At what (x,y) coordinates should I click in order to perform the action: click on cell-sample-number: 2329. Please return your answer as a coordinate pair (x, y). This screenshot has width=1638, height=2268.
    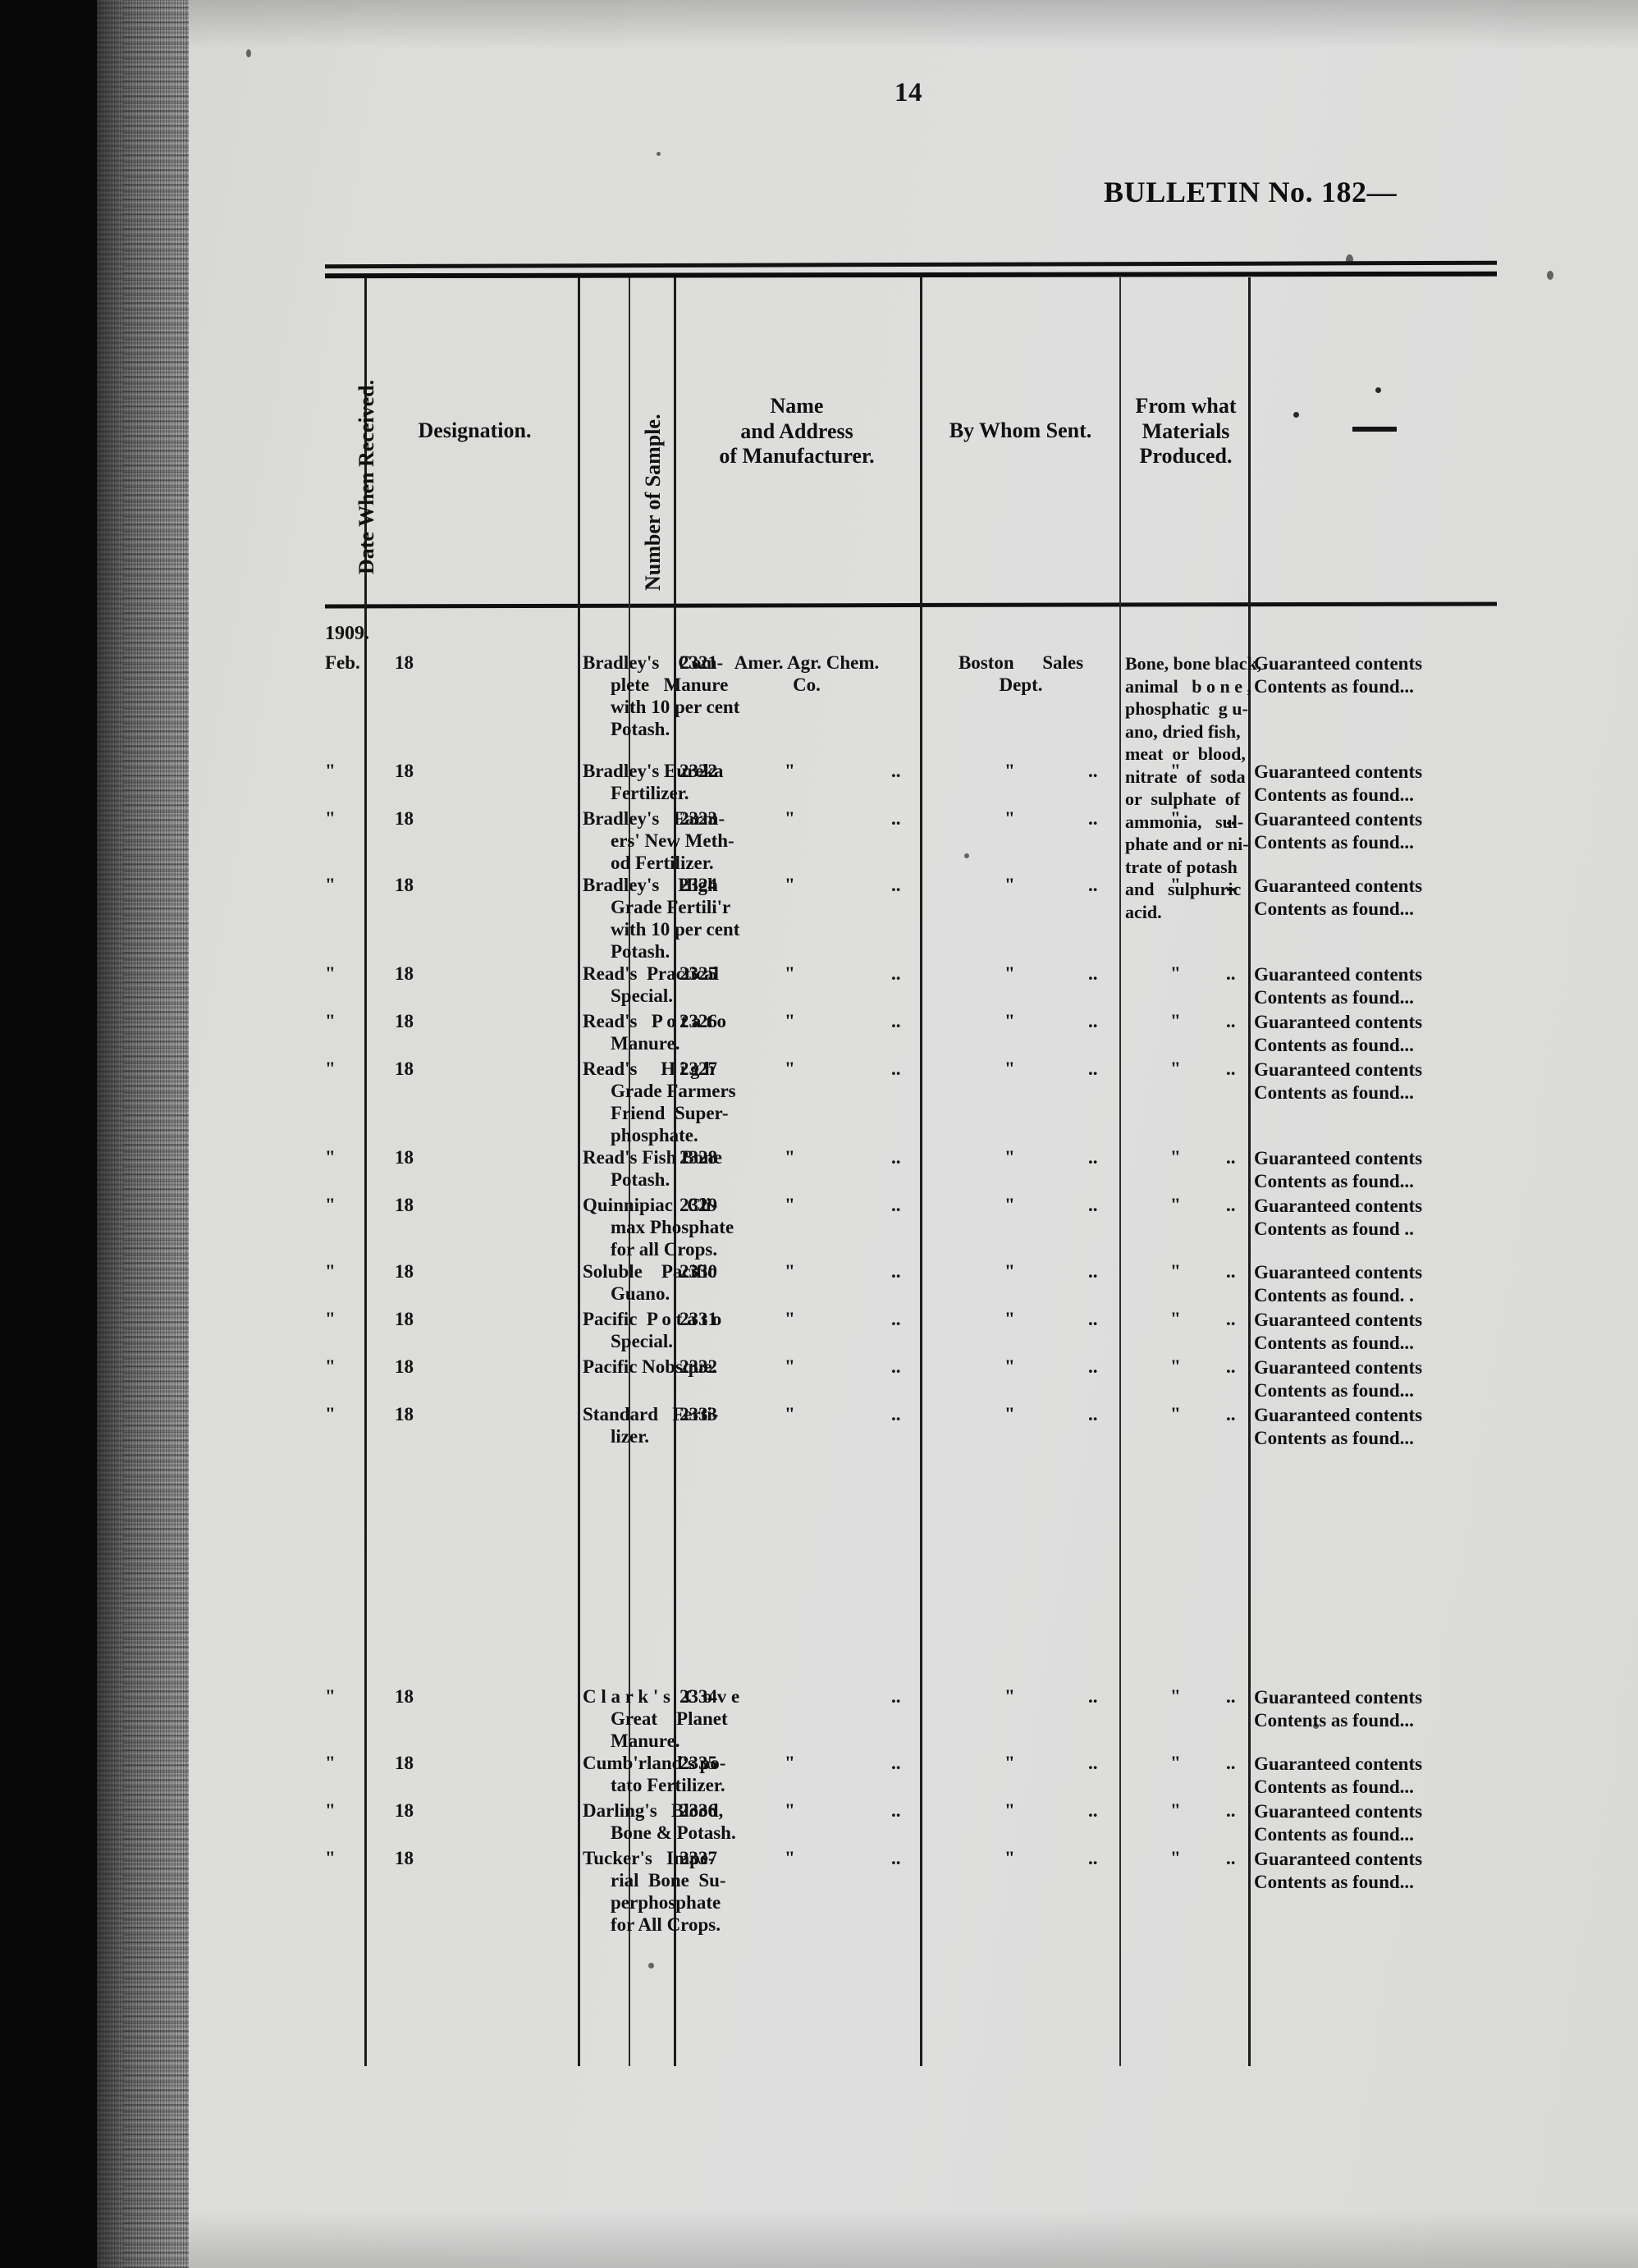
    Looking at the image, I should click on (698, 1205).